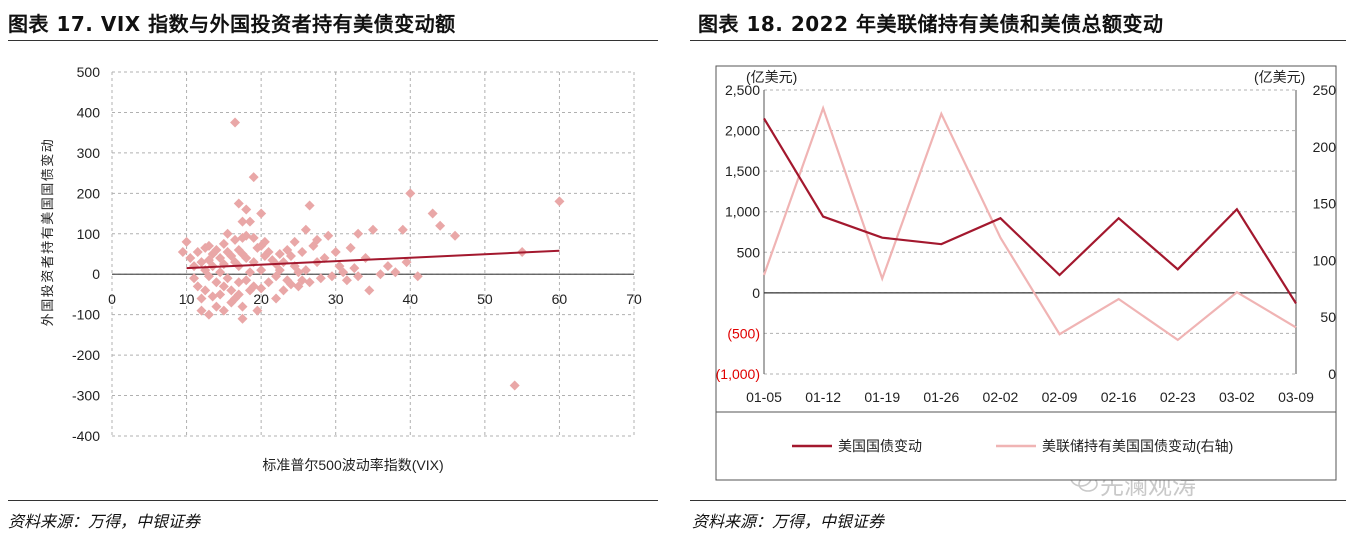 This screenshot has height=540, width=1348. What do you see at coordinates (823, 397) in the screenshot?
I see `x-tick-label: 01-12` at bounding box center [823, 397].